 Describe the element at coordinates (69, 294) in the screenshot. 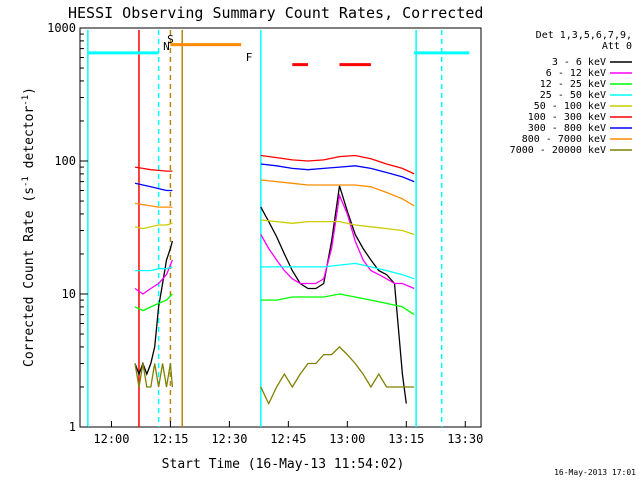

I see `y-tick-label-1: 10` at that location.